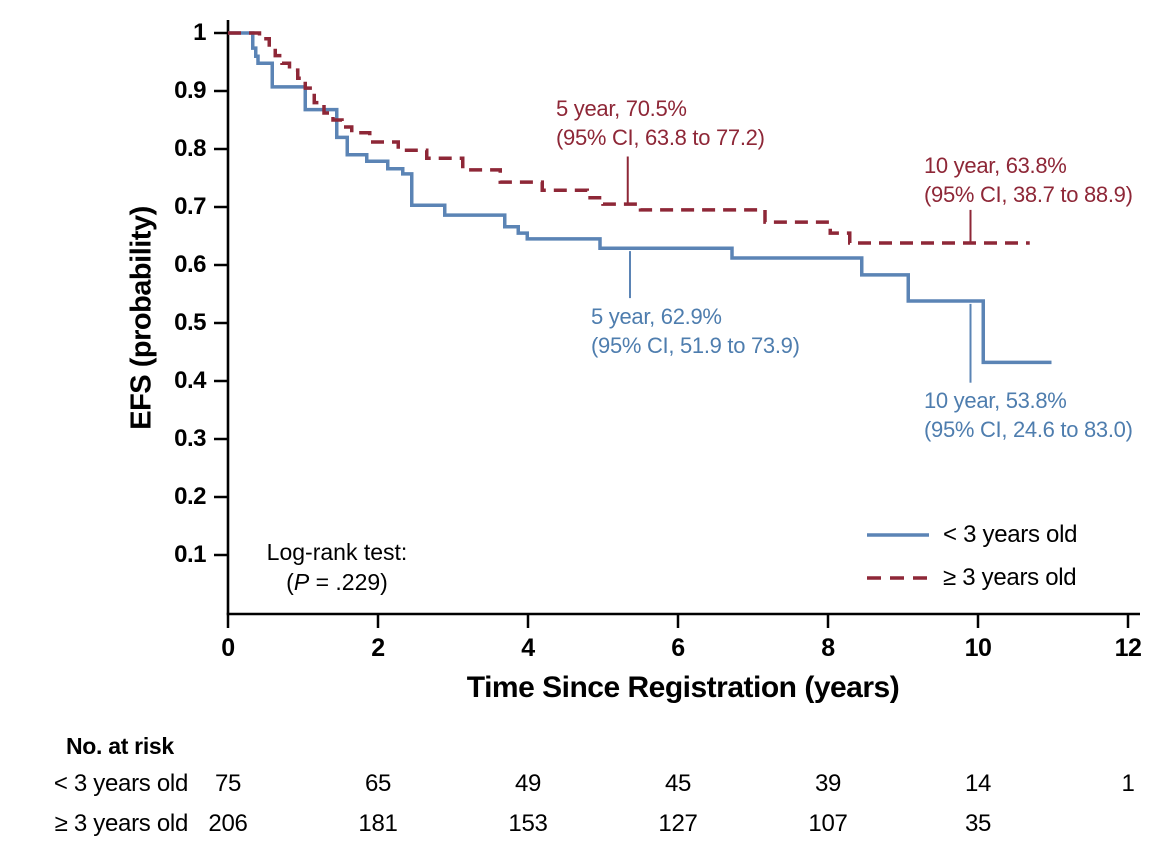  What do you see at coordinates (190, 554) in the screenshot?
I see `y-tick-label-0.1: 0.1` at bounding box center [190, 554].